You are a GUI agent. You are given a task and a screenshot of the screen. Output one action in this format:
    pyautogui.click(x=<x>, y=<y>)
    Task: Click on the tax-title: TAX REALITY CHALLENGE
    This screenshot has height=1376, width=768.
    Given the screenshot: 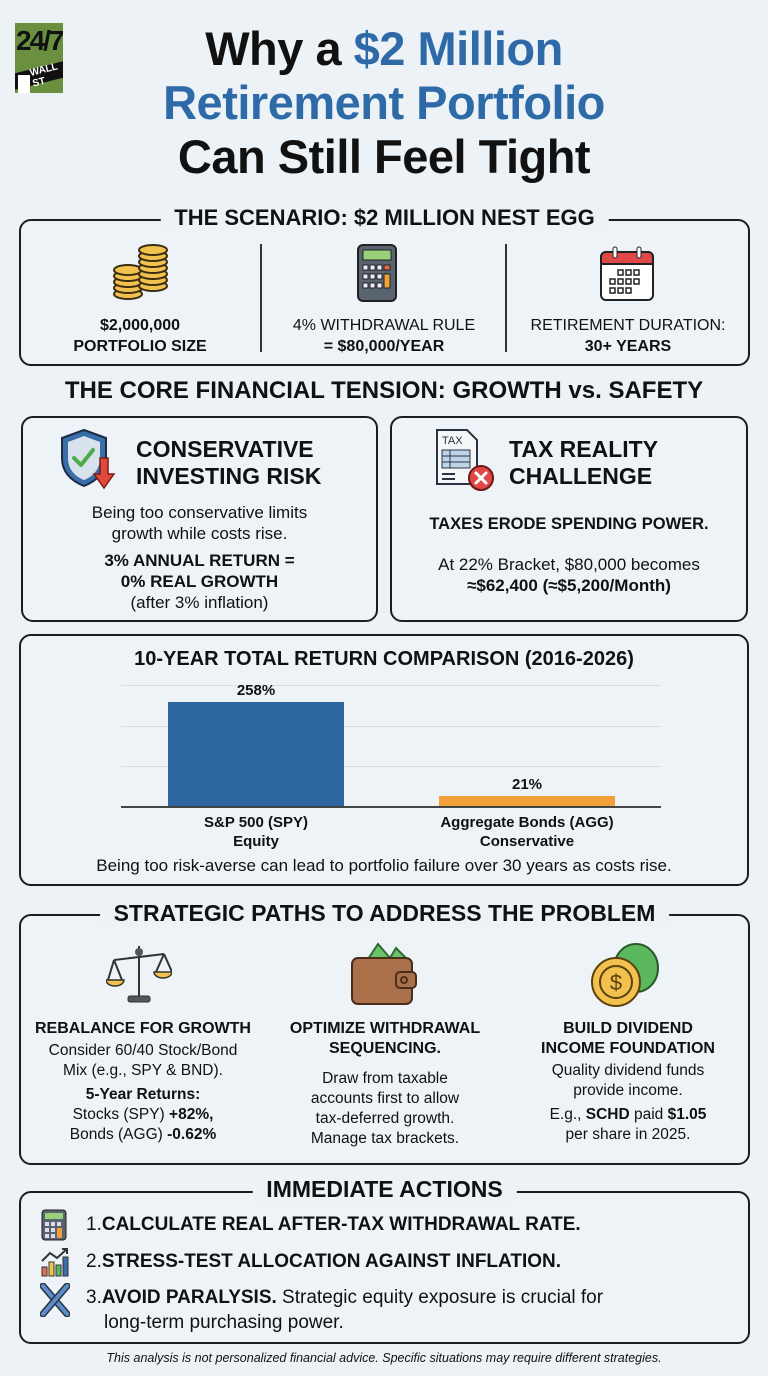 What is the action you would take?
    pyautogui.click(x=583, y=463)
    